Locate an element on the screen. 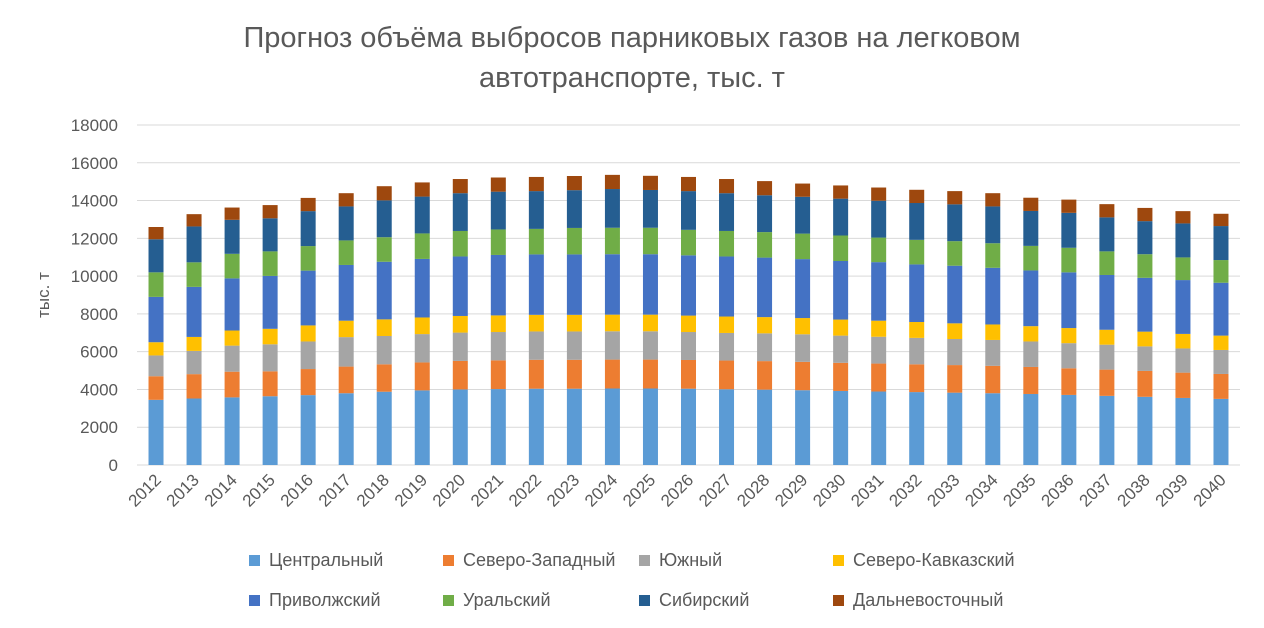  x-tick-label: 2019 is located at coordinates (411, 490).